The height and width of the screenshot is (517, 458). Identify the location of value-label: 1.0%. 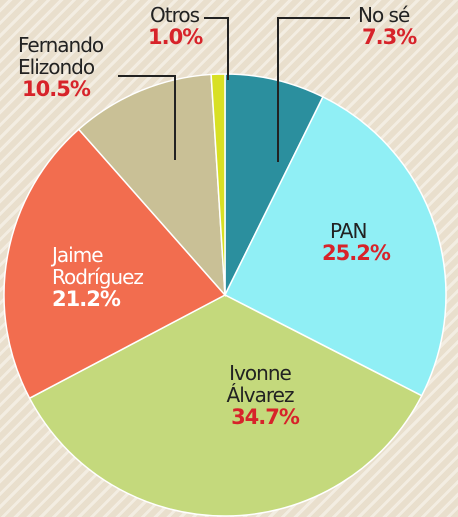
(175, 37).